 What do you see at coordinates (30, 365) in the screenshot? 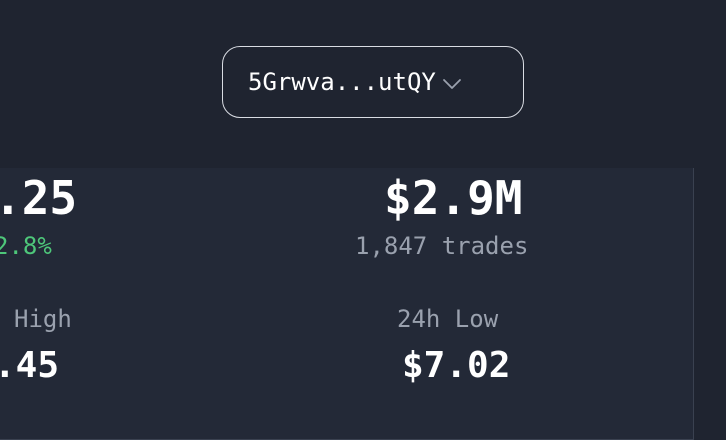
I see `high-value: .45` at bounding box center [30, 365].